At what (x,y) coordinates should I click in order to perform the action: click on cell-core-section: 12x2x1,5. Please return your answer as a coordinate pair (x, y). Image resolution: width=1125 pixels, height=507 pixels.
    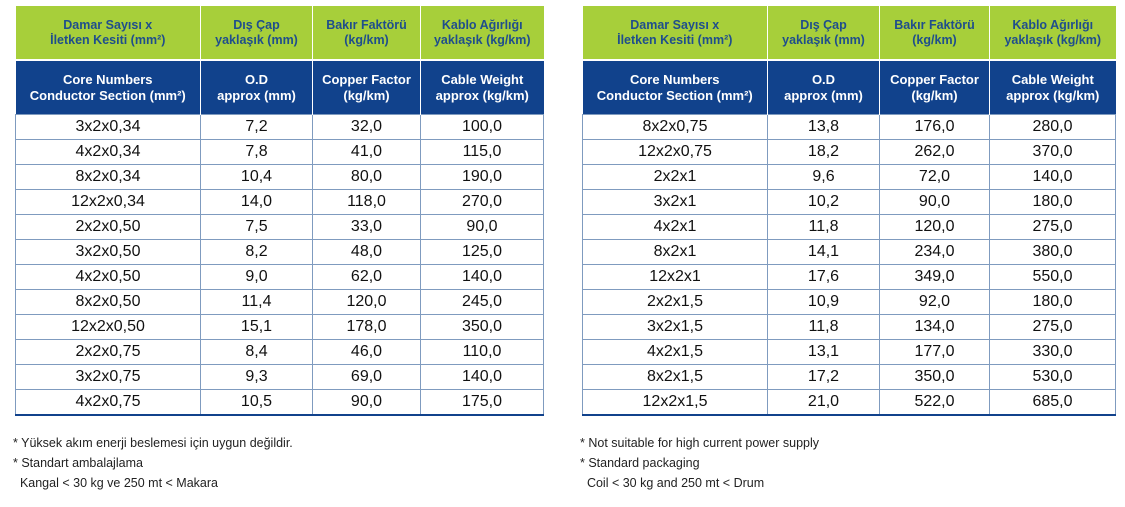
    Looking at the image, I should click on (675, 402).